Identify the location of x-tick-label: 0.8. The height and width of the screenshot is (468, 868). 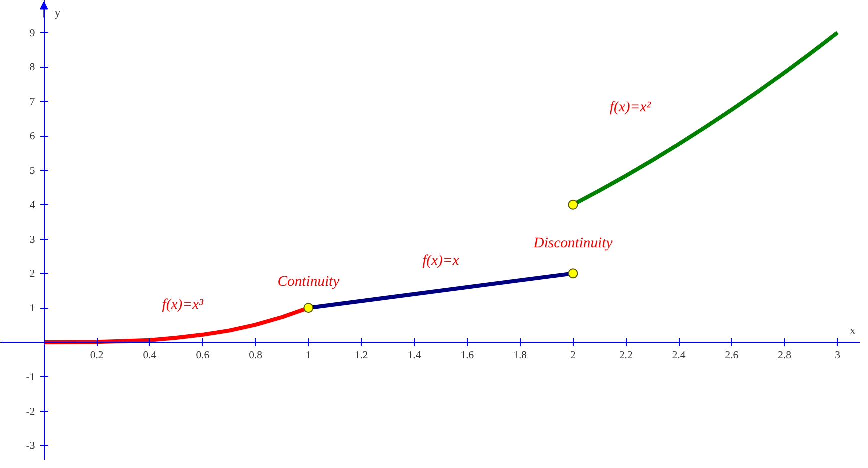
(255, 356).